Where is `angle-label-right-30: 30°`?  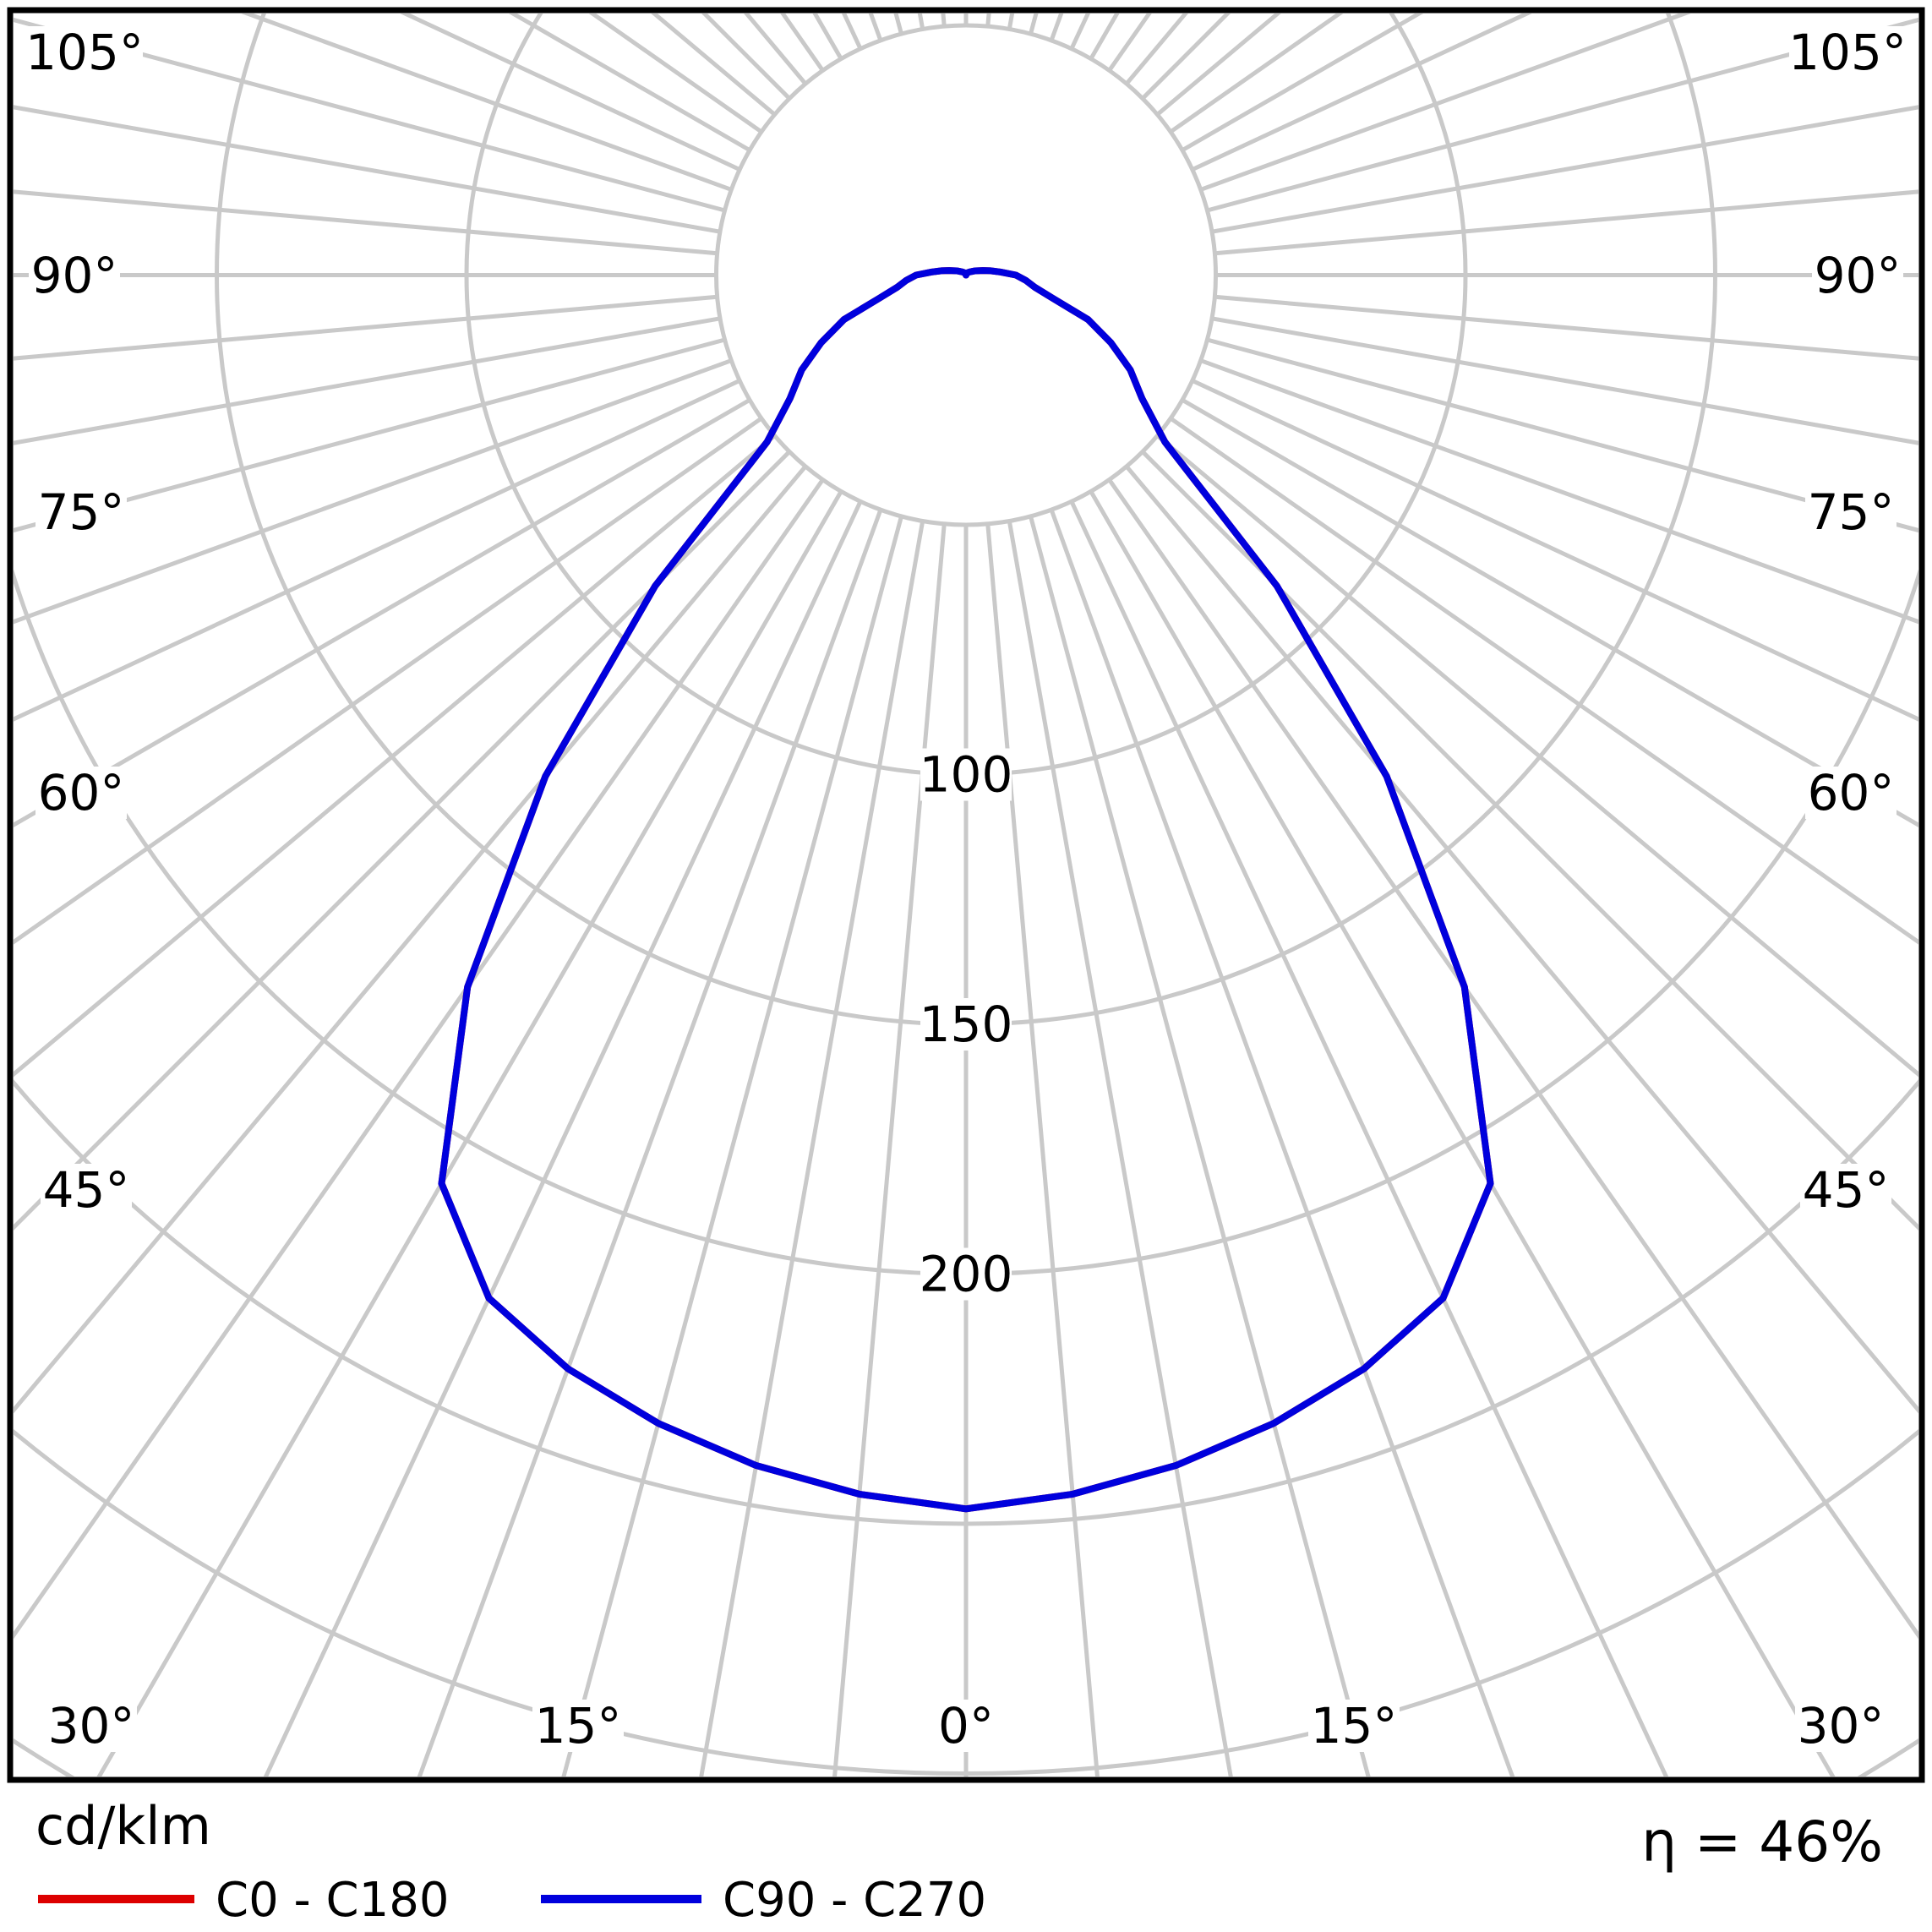 angle-label-right-30: 30° is located at coordinates (1841, 1726).